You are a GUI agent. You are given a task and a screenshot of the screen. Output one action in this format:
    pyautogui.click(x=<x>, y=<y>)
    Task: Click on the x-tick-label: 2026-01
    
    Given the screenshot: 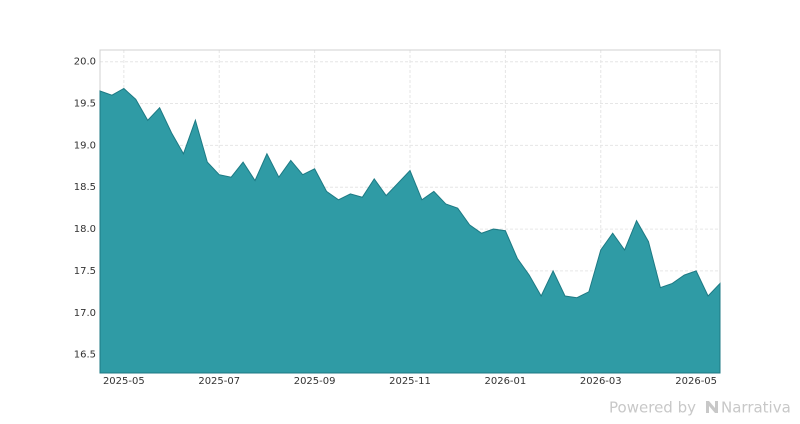 What is the action you would take?
    pyautogui.click(x=505, y=381)
    